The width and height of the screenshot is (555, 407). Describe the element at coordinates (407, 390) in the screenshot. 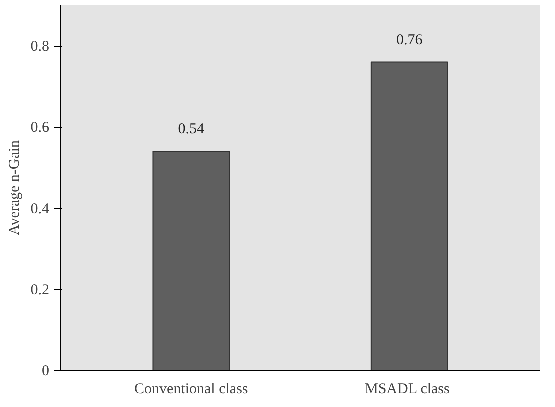

I see `x-tick-label: MSADL class` at that location.